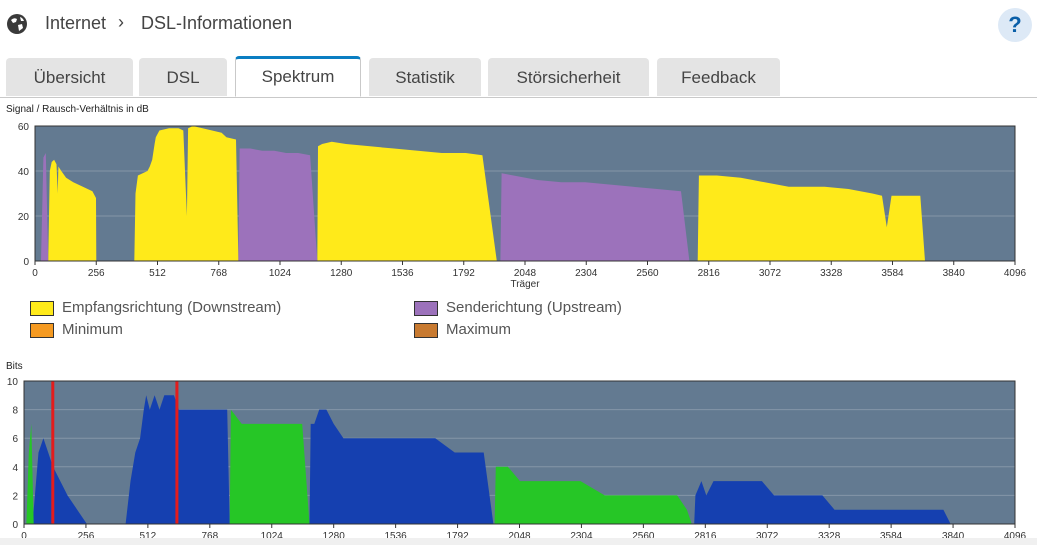  I want to click on y-tick-label: 2, so click(15, 496).